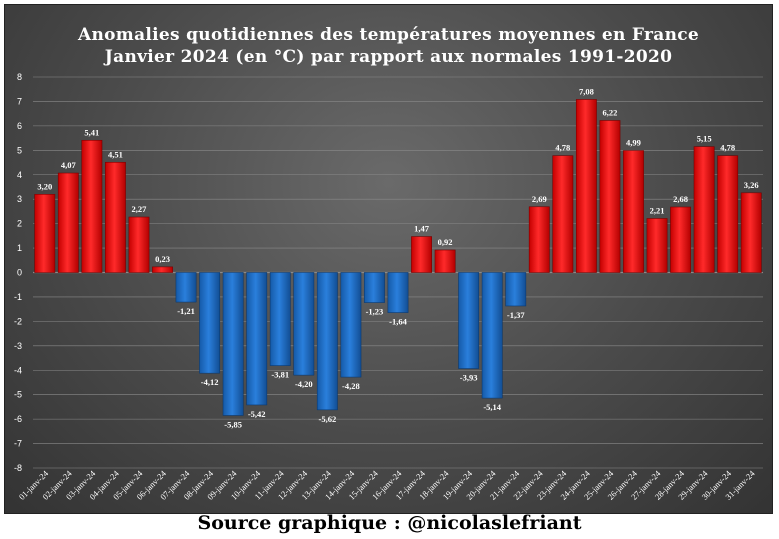 This screenshot has height=539, width=779. Describe the element at coordinates (140, 209) in the screenshot. I see `data-label: 2,27` at that location.